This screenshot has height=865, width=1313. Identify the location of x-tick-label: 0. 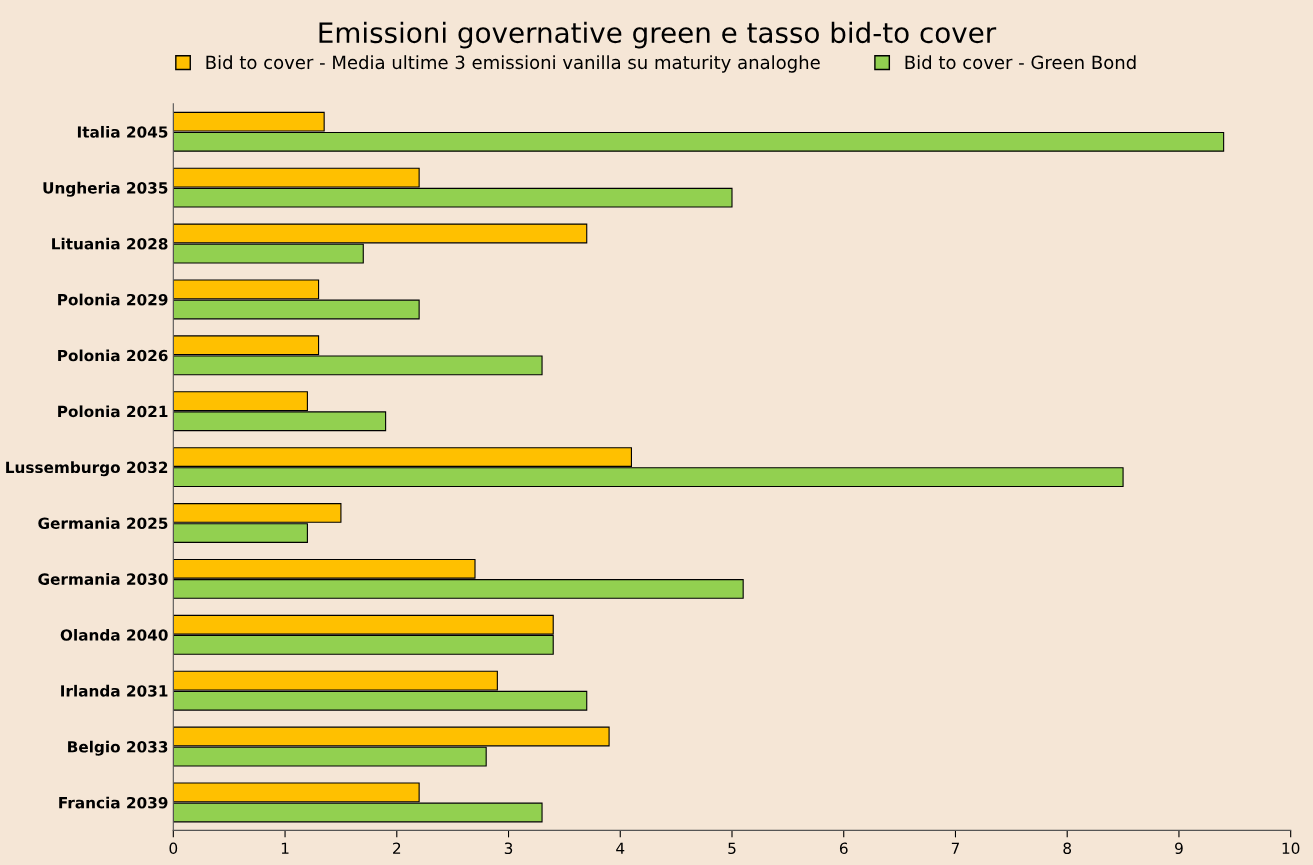
(173, 848).